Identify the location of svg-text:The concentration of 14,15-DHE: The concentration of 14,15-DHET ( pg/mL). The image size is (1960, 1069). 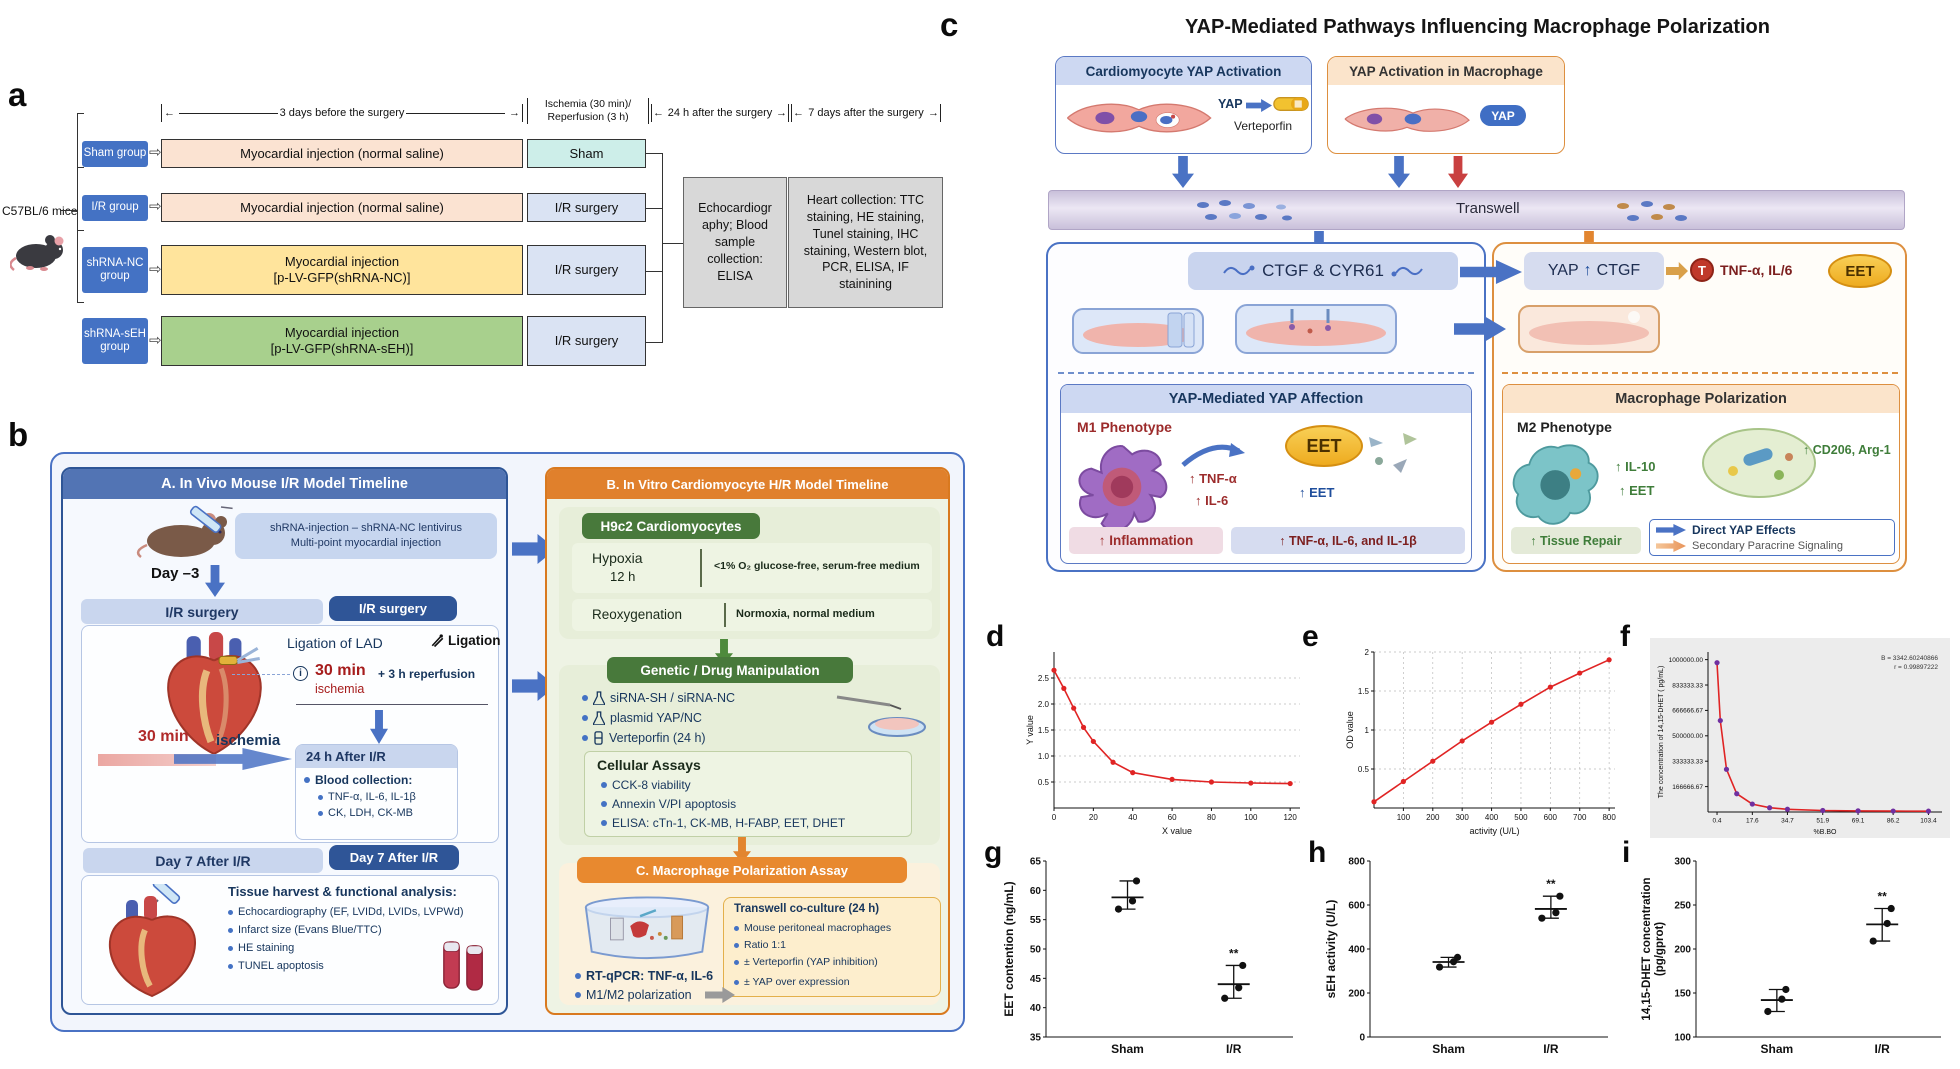
(1661, 732).